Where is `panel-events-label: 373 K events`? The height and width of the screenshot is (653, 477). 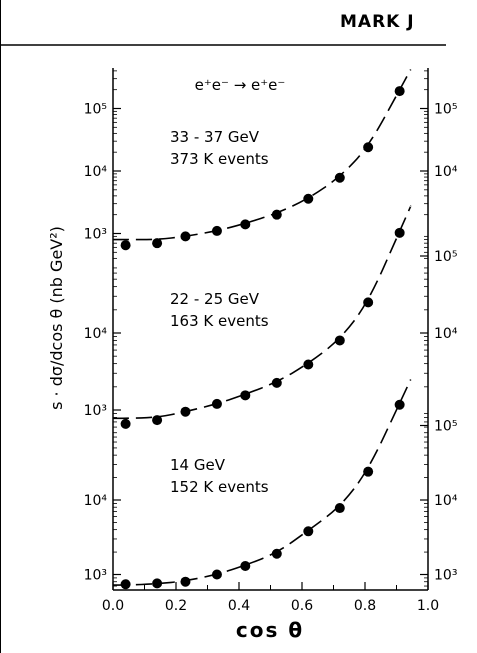 panel-events-label: 373 K events is located at coordinates (219, 159).